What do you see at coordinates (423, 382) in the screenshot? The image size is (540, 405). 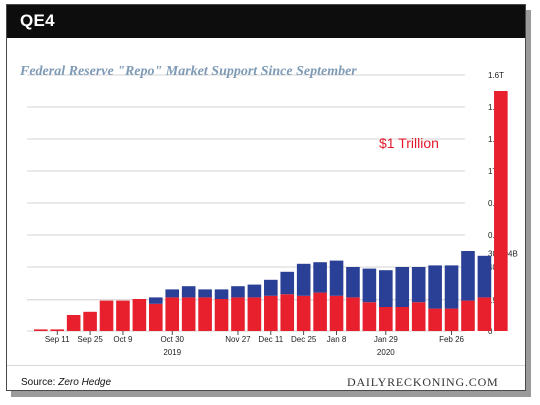 I see `brand-label: DAILYRECKONING.COM` at bounding box center [423, 382].